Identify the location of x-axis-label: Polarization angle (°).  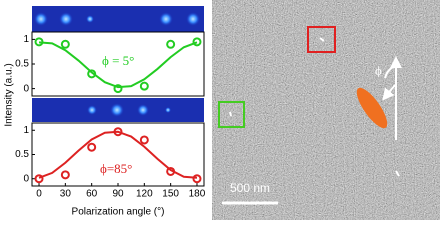
(118, 212).